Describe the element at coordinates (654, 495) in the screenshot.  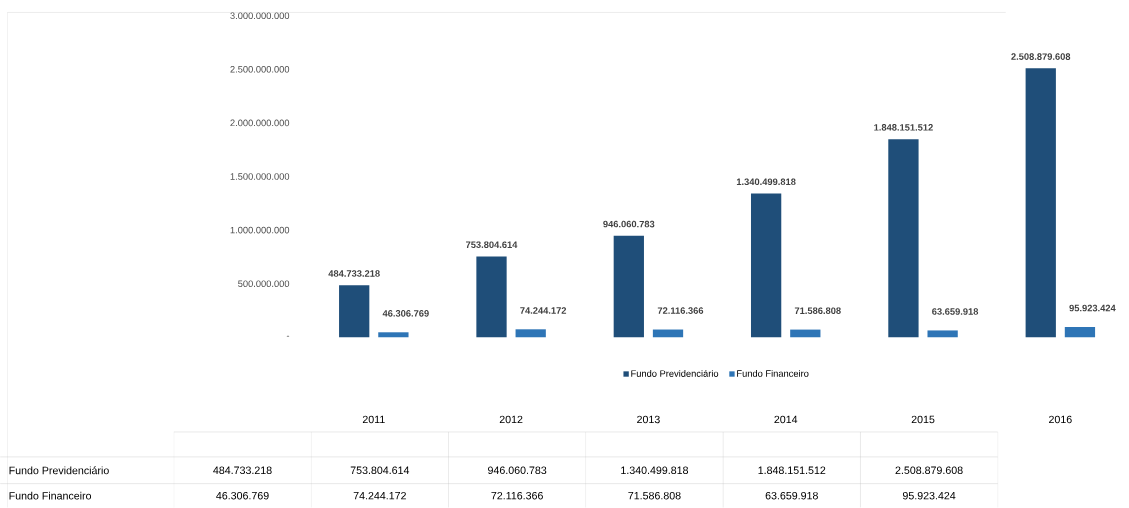
I see `text: 71.586.808` at that location.